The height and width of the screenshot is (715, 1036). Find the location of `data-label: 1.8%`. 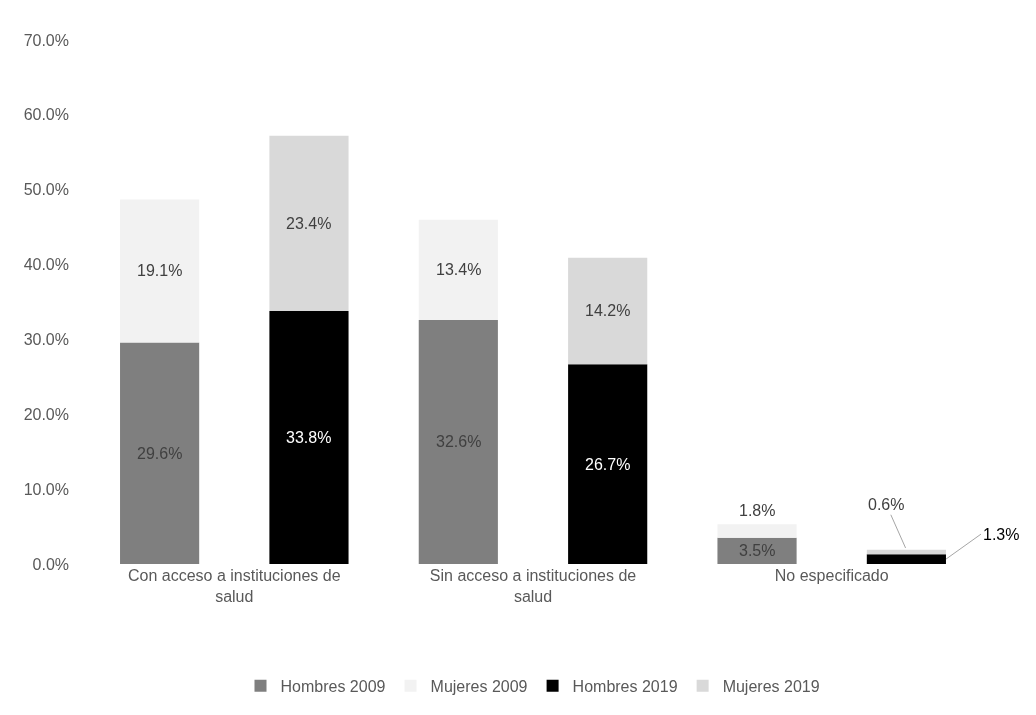

data-label: 1.8% is located at coordinates (757, 510).